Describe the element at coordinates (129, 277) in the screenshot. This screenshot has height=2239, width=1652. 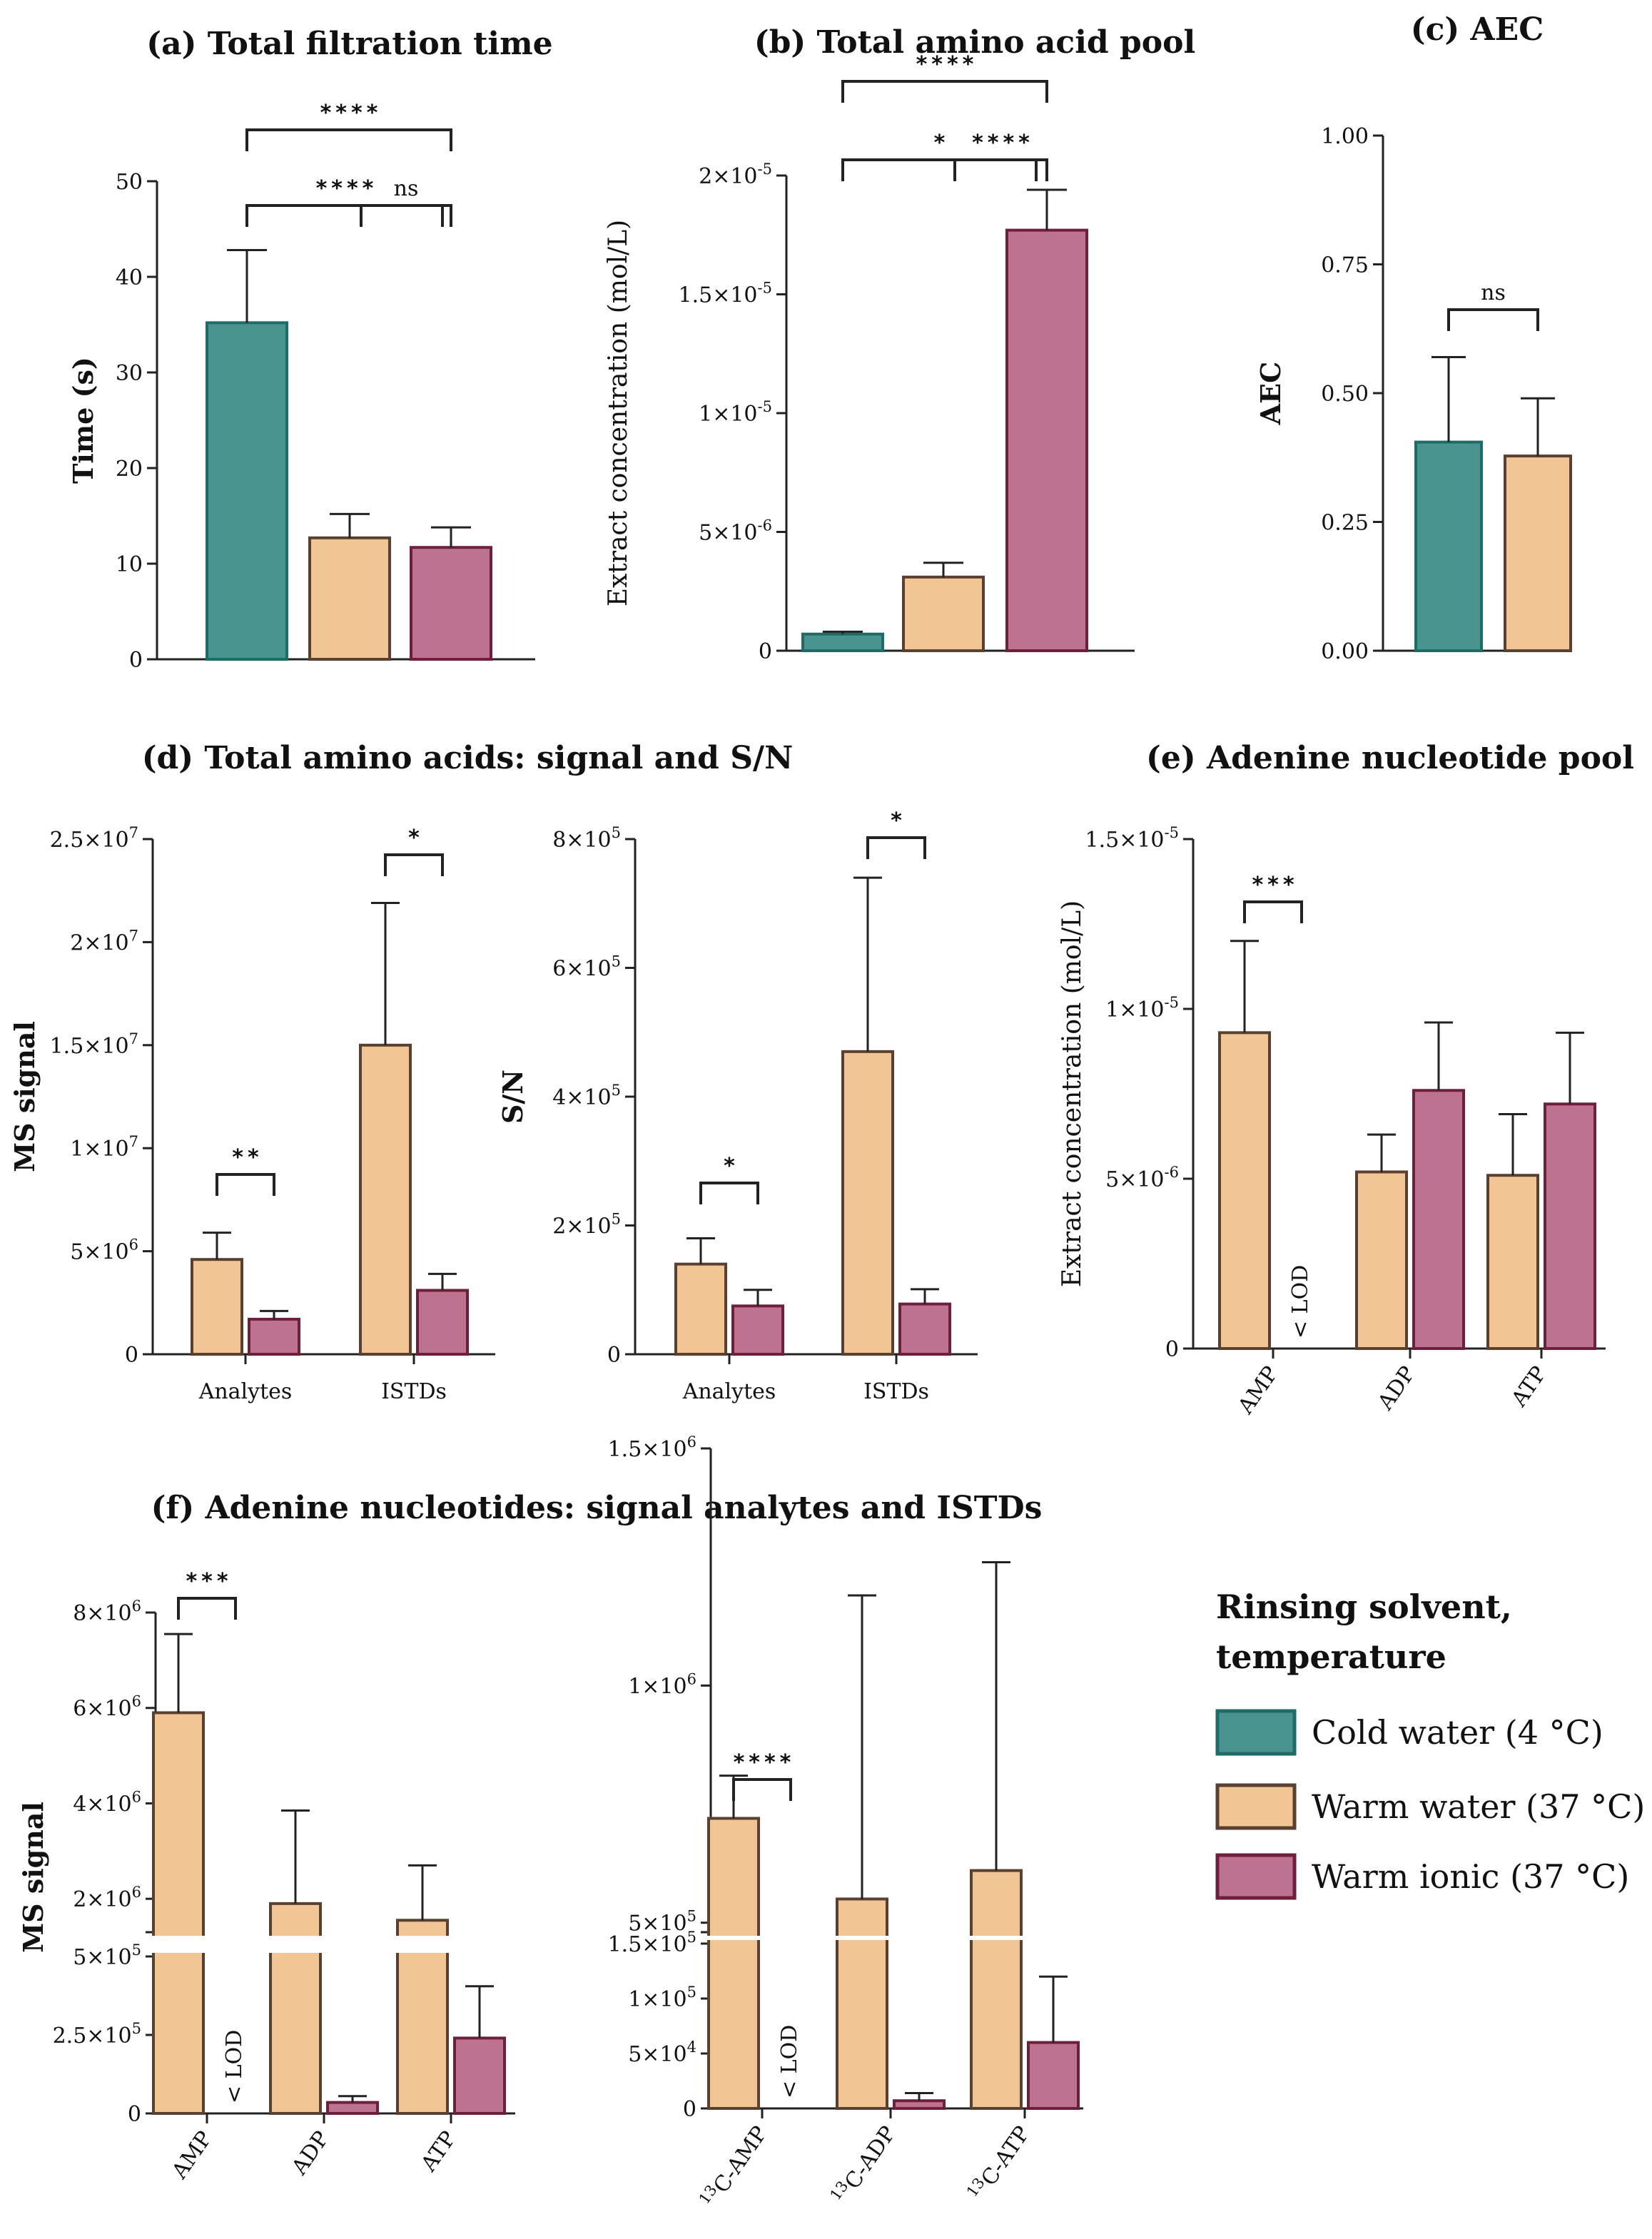
I see `y-tick-label: 40` at that location.